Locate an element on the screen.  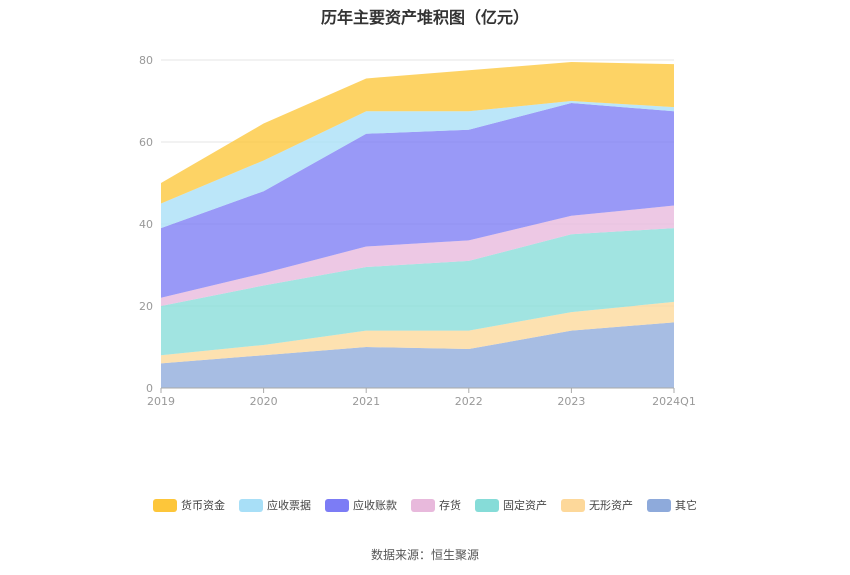
x-tick-label: 2021 is located at coordinates (366, 401).